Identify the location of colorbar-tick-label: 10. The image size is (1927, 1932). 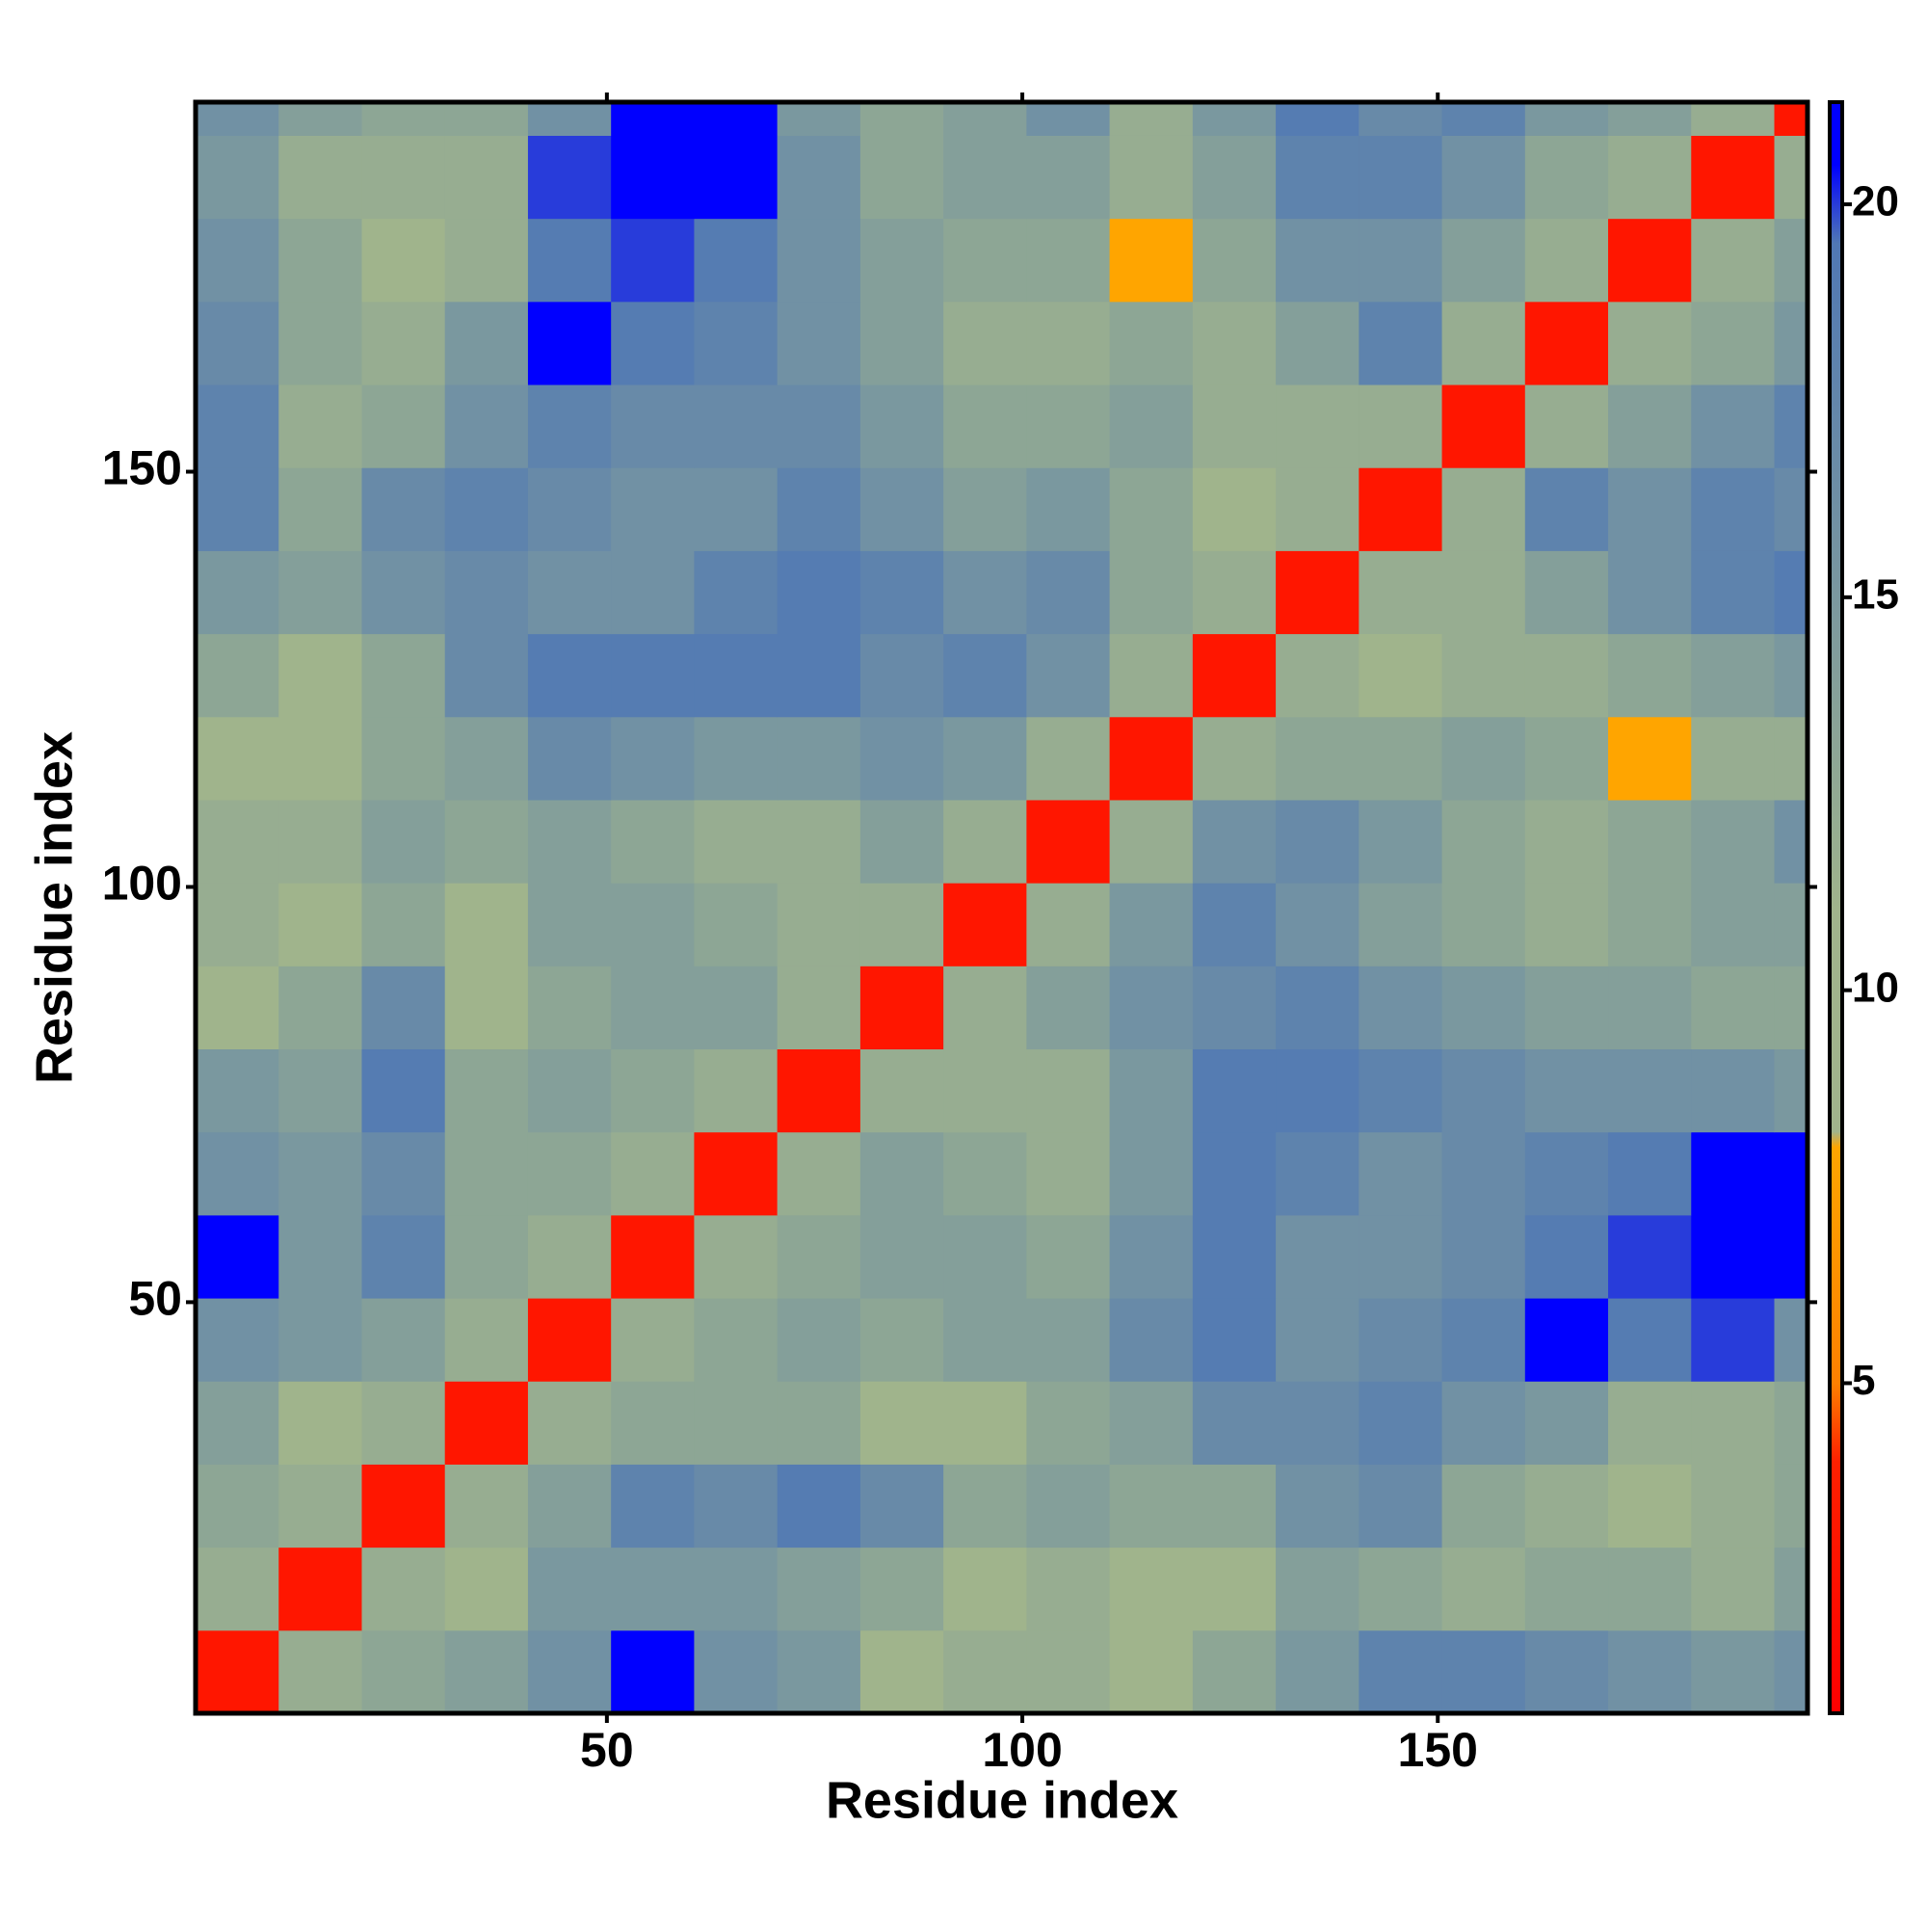
(1875, 987).